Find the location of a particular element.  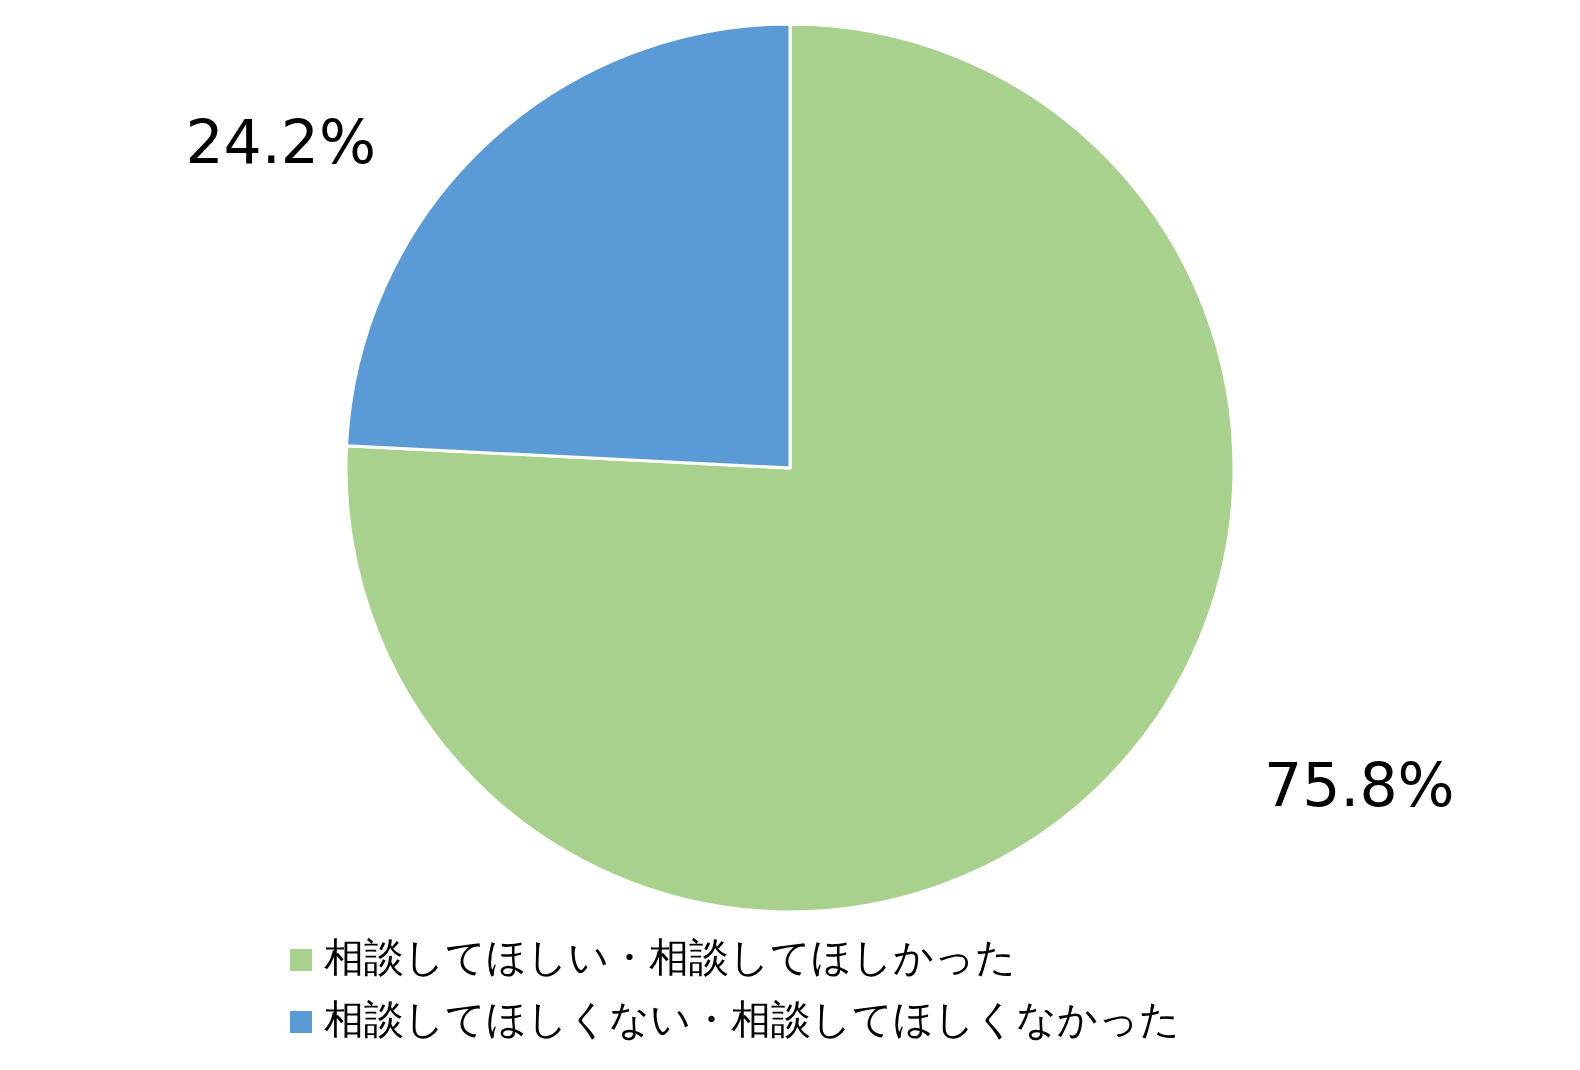

legend-label: 相談してほしい・相談してほしかった is located at coordinates (670, 957).